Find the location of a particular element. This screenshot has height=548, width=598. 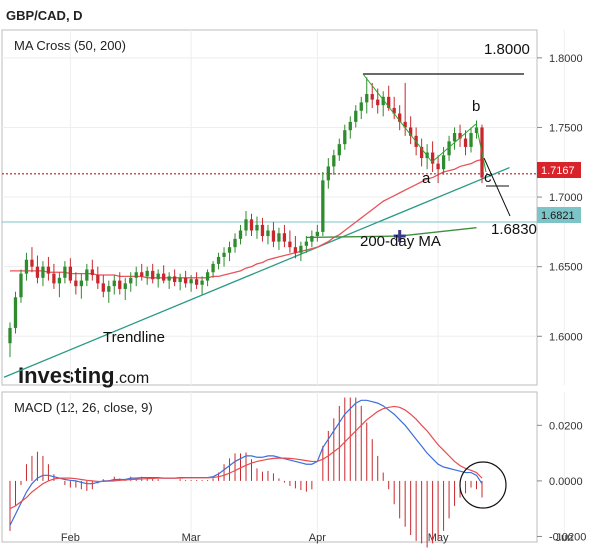

y-tick-label: 1.6500 is located at coordinates (566, 268).